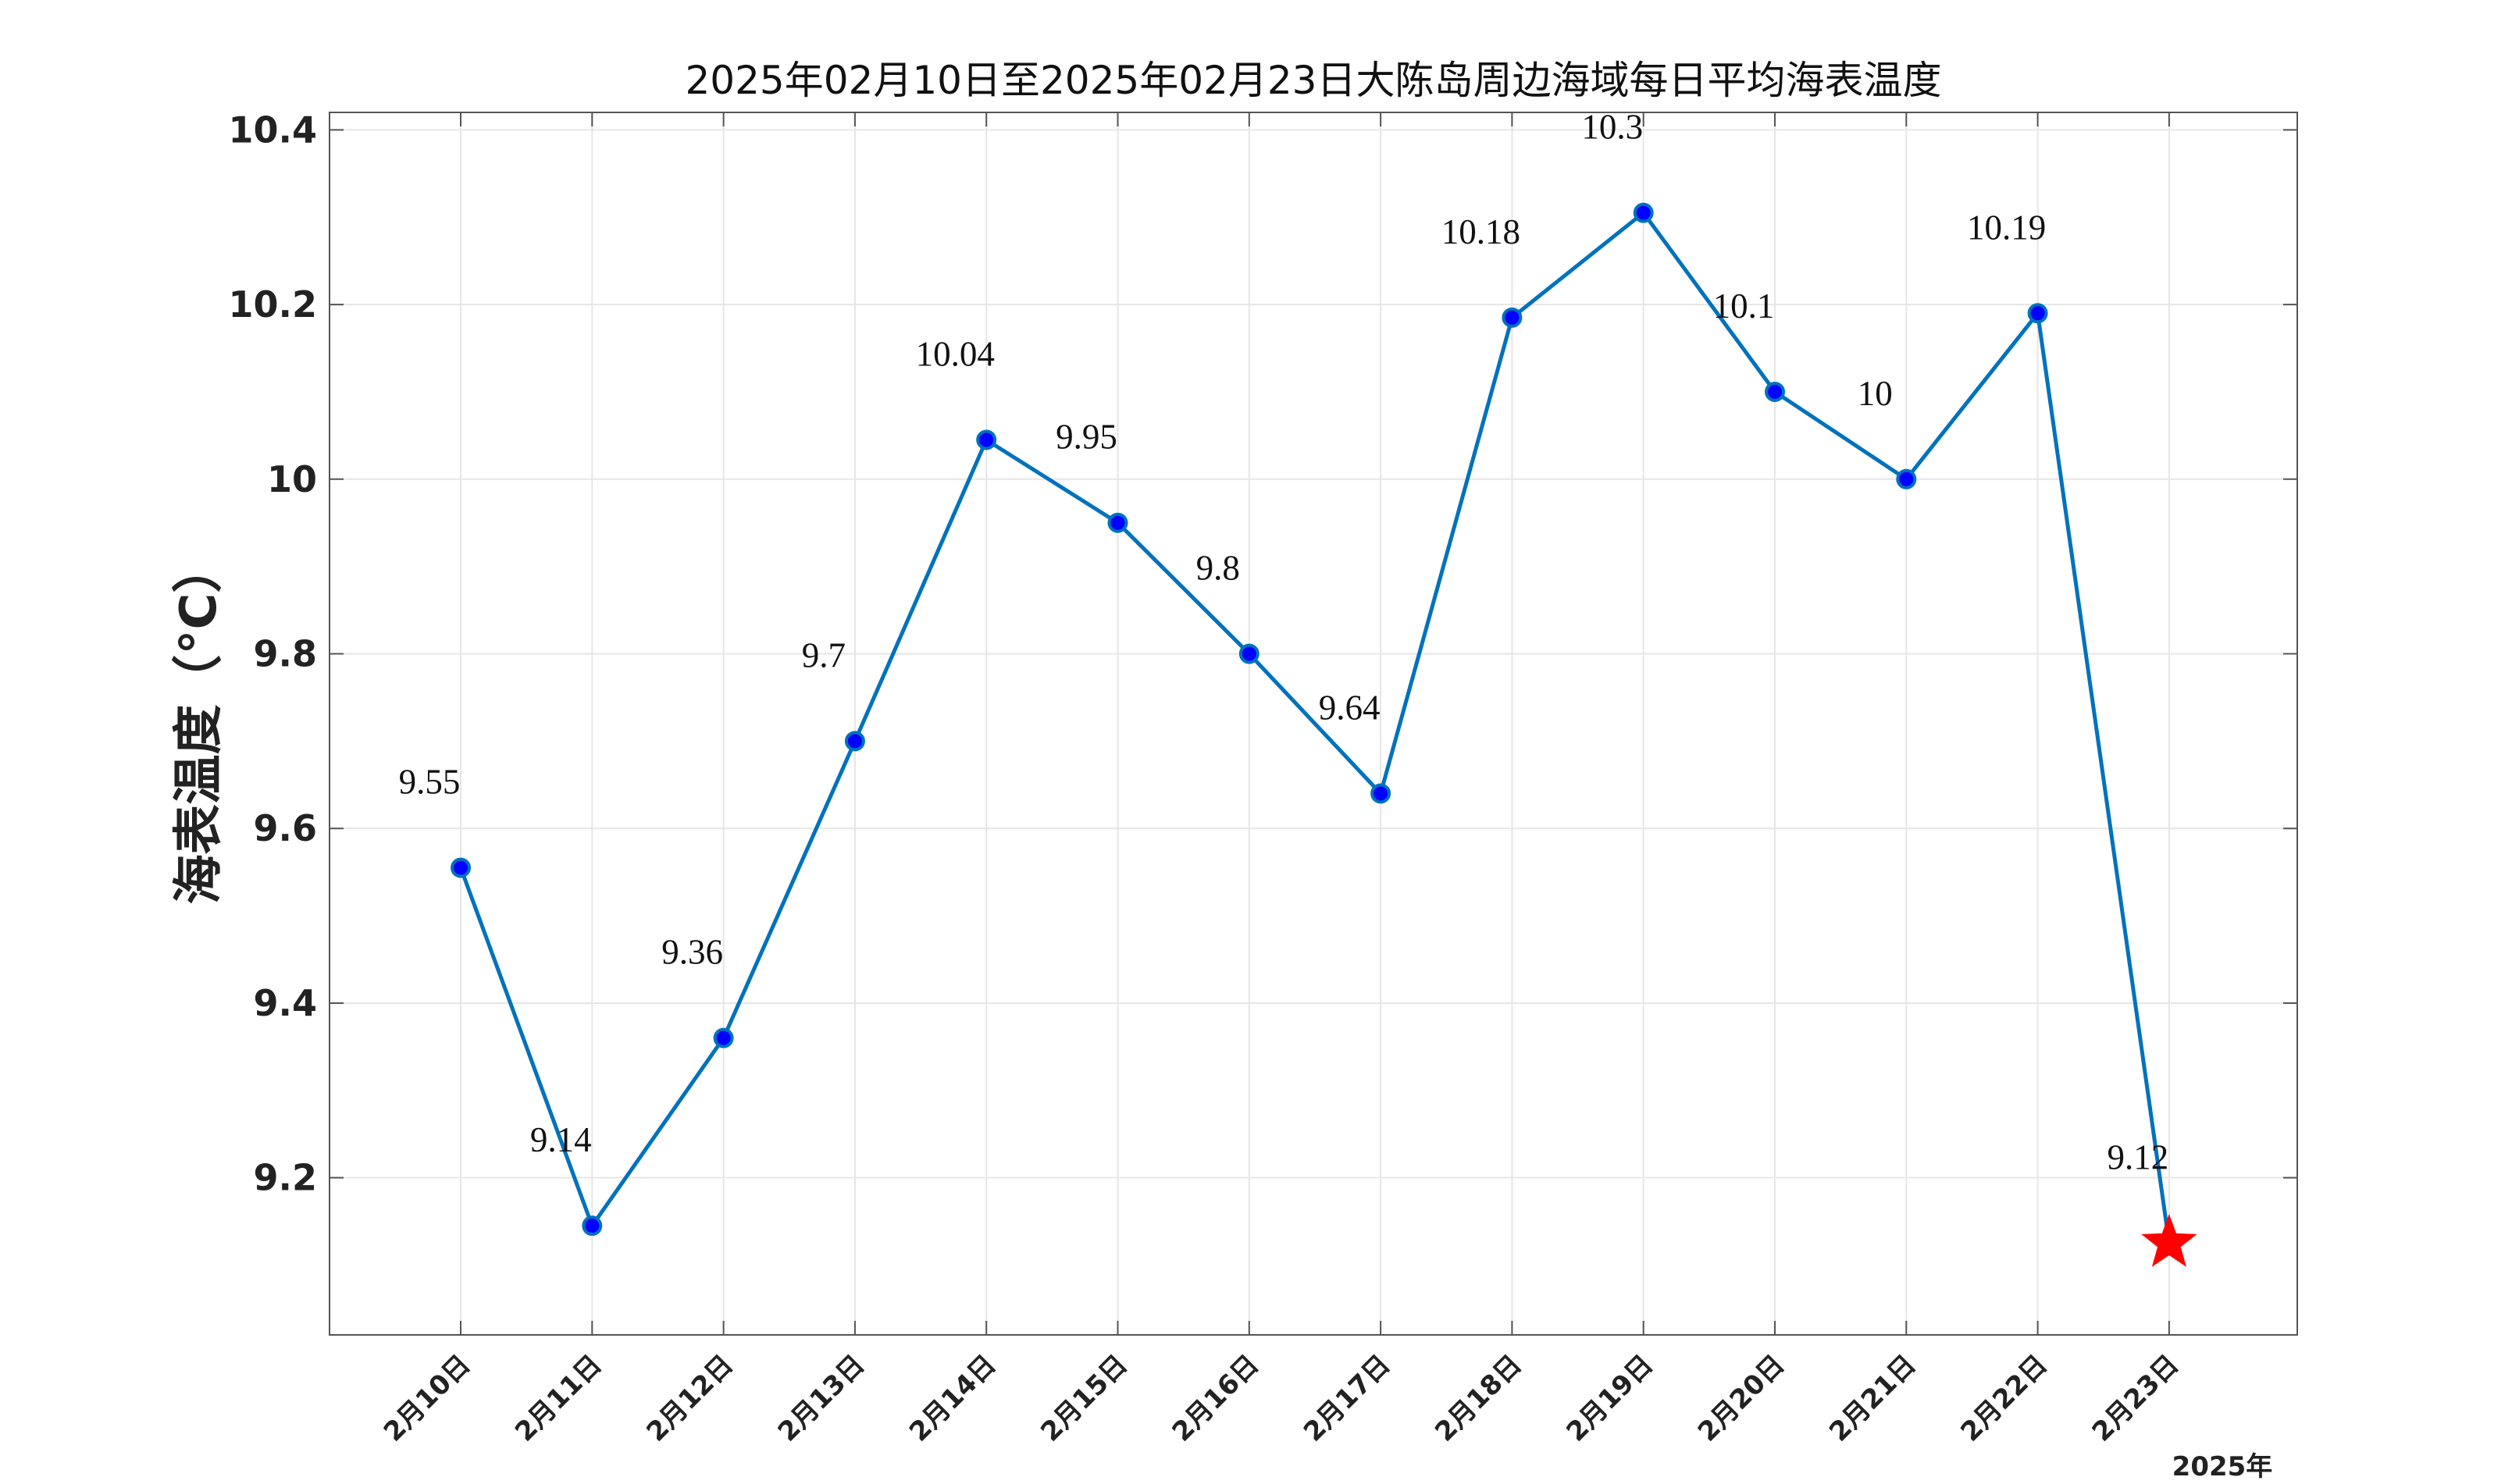  What do you see at coordinates (821, 1398) in the screenshot?
I see `x-tick-label: 2月13日` at bounding box center [821, 1398].